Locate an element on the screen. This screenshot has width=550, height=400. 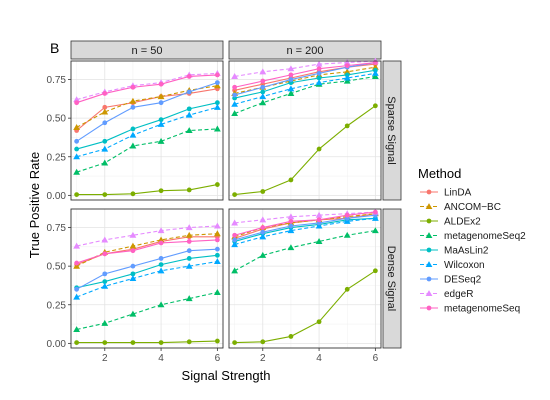
series-line-linda is located at coordinates (147, 109).